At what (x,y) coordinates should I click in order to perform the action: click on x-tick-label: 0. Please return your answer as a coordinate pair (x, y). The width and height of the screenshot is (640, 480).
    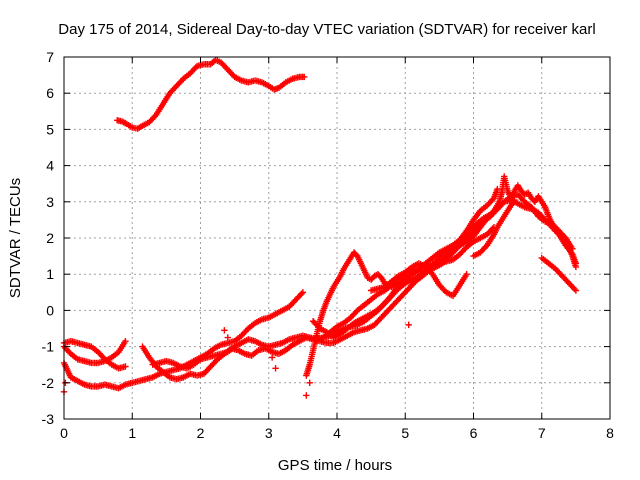
    Looking at the image, I should click on (64, 433).